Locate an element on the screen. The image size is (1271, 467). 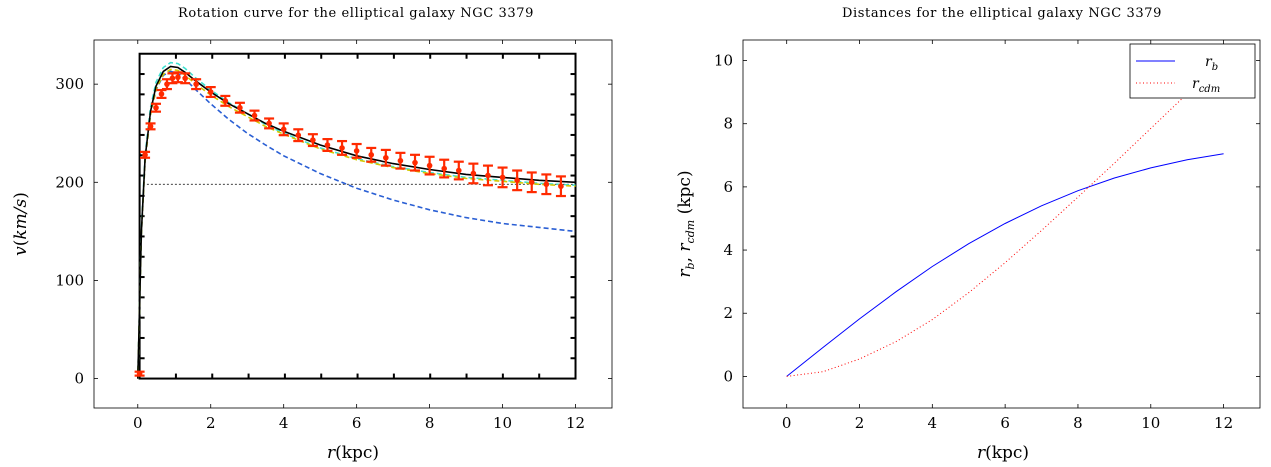
chart1-x-tick-label: 2 is located at coordinates (211, 423).